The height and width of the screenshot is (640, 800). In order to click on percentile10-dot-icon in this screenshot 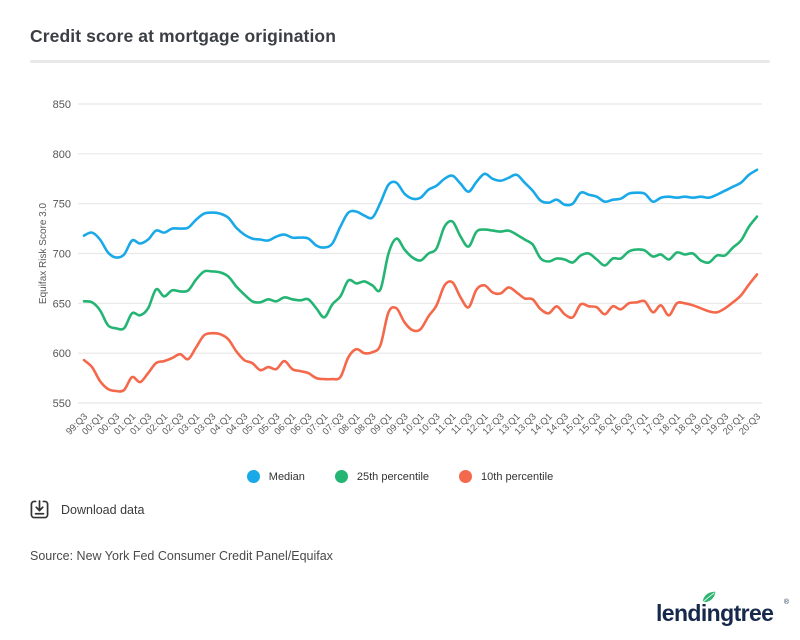, I will do `click(466, 476)`.